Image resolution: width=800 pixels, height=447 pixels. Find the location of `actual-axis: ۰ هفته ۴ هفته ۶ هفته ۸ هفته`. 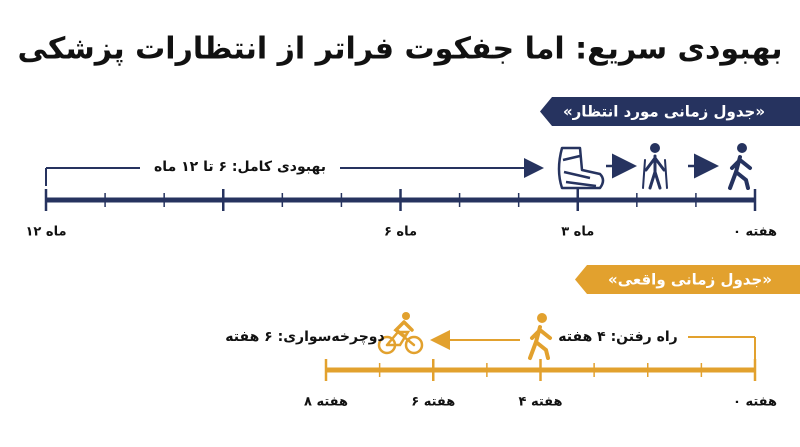

actual-axis: ۰ هفته ۴ هفته ۶ هفته ۸ هفته is located at coordinates (540, 384).